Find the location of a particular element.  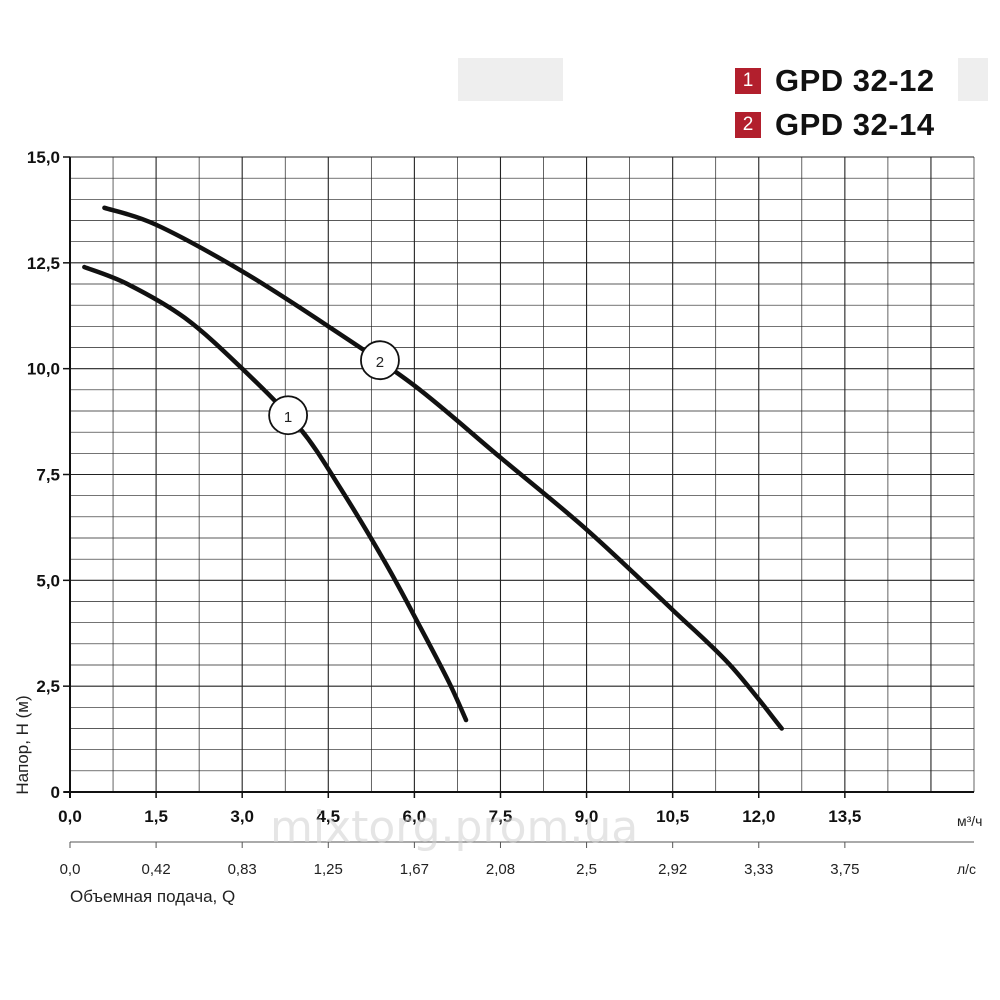

x2-tick-label: 3,75 is located at coordinates (844, 869).